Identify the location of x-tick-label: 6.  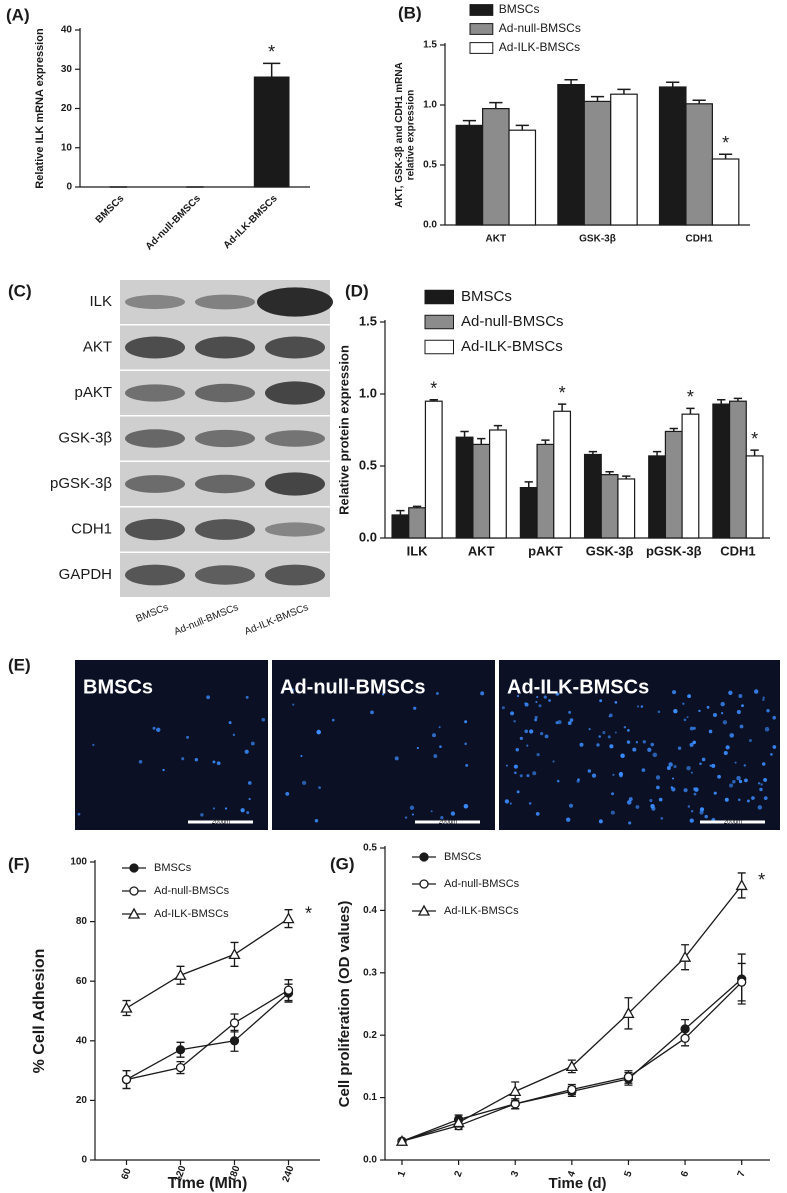
(685, 1173).